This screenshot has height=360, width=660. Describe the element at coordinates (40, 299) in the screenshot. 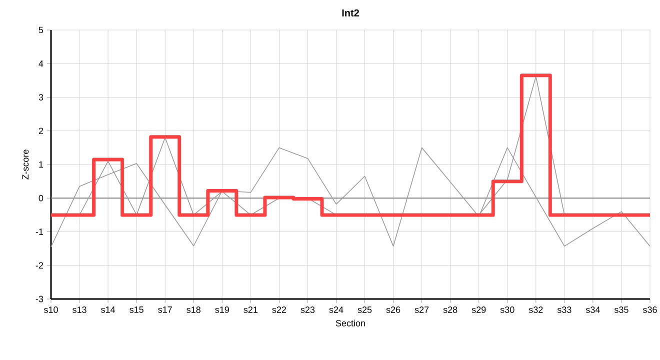

I see `y-tick-label: -3` at that location.